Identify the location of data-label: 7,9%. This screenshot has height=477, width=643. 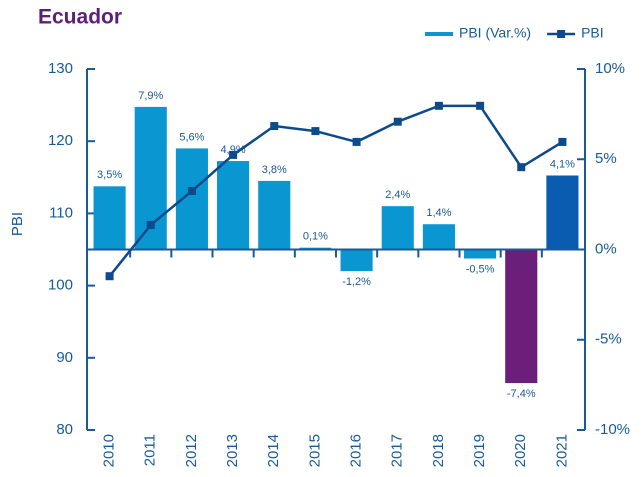
(150, 96).